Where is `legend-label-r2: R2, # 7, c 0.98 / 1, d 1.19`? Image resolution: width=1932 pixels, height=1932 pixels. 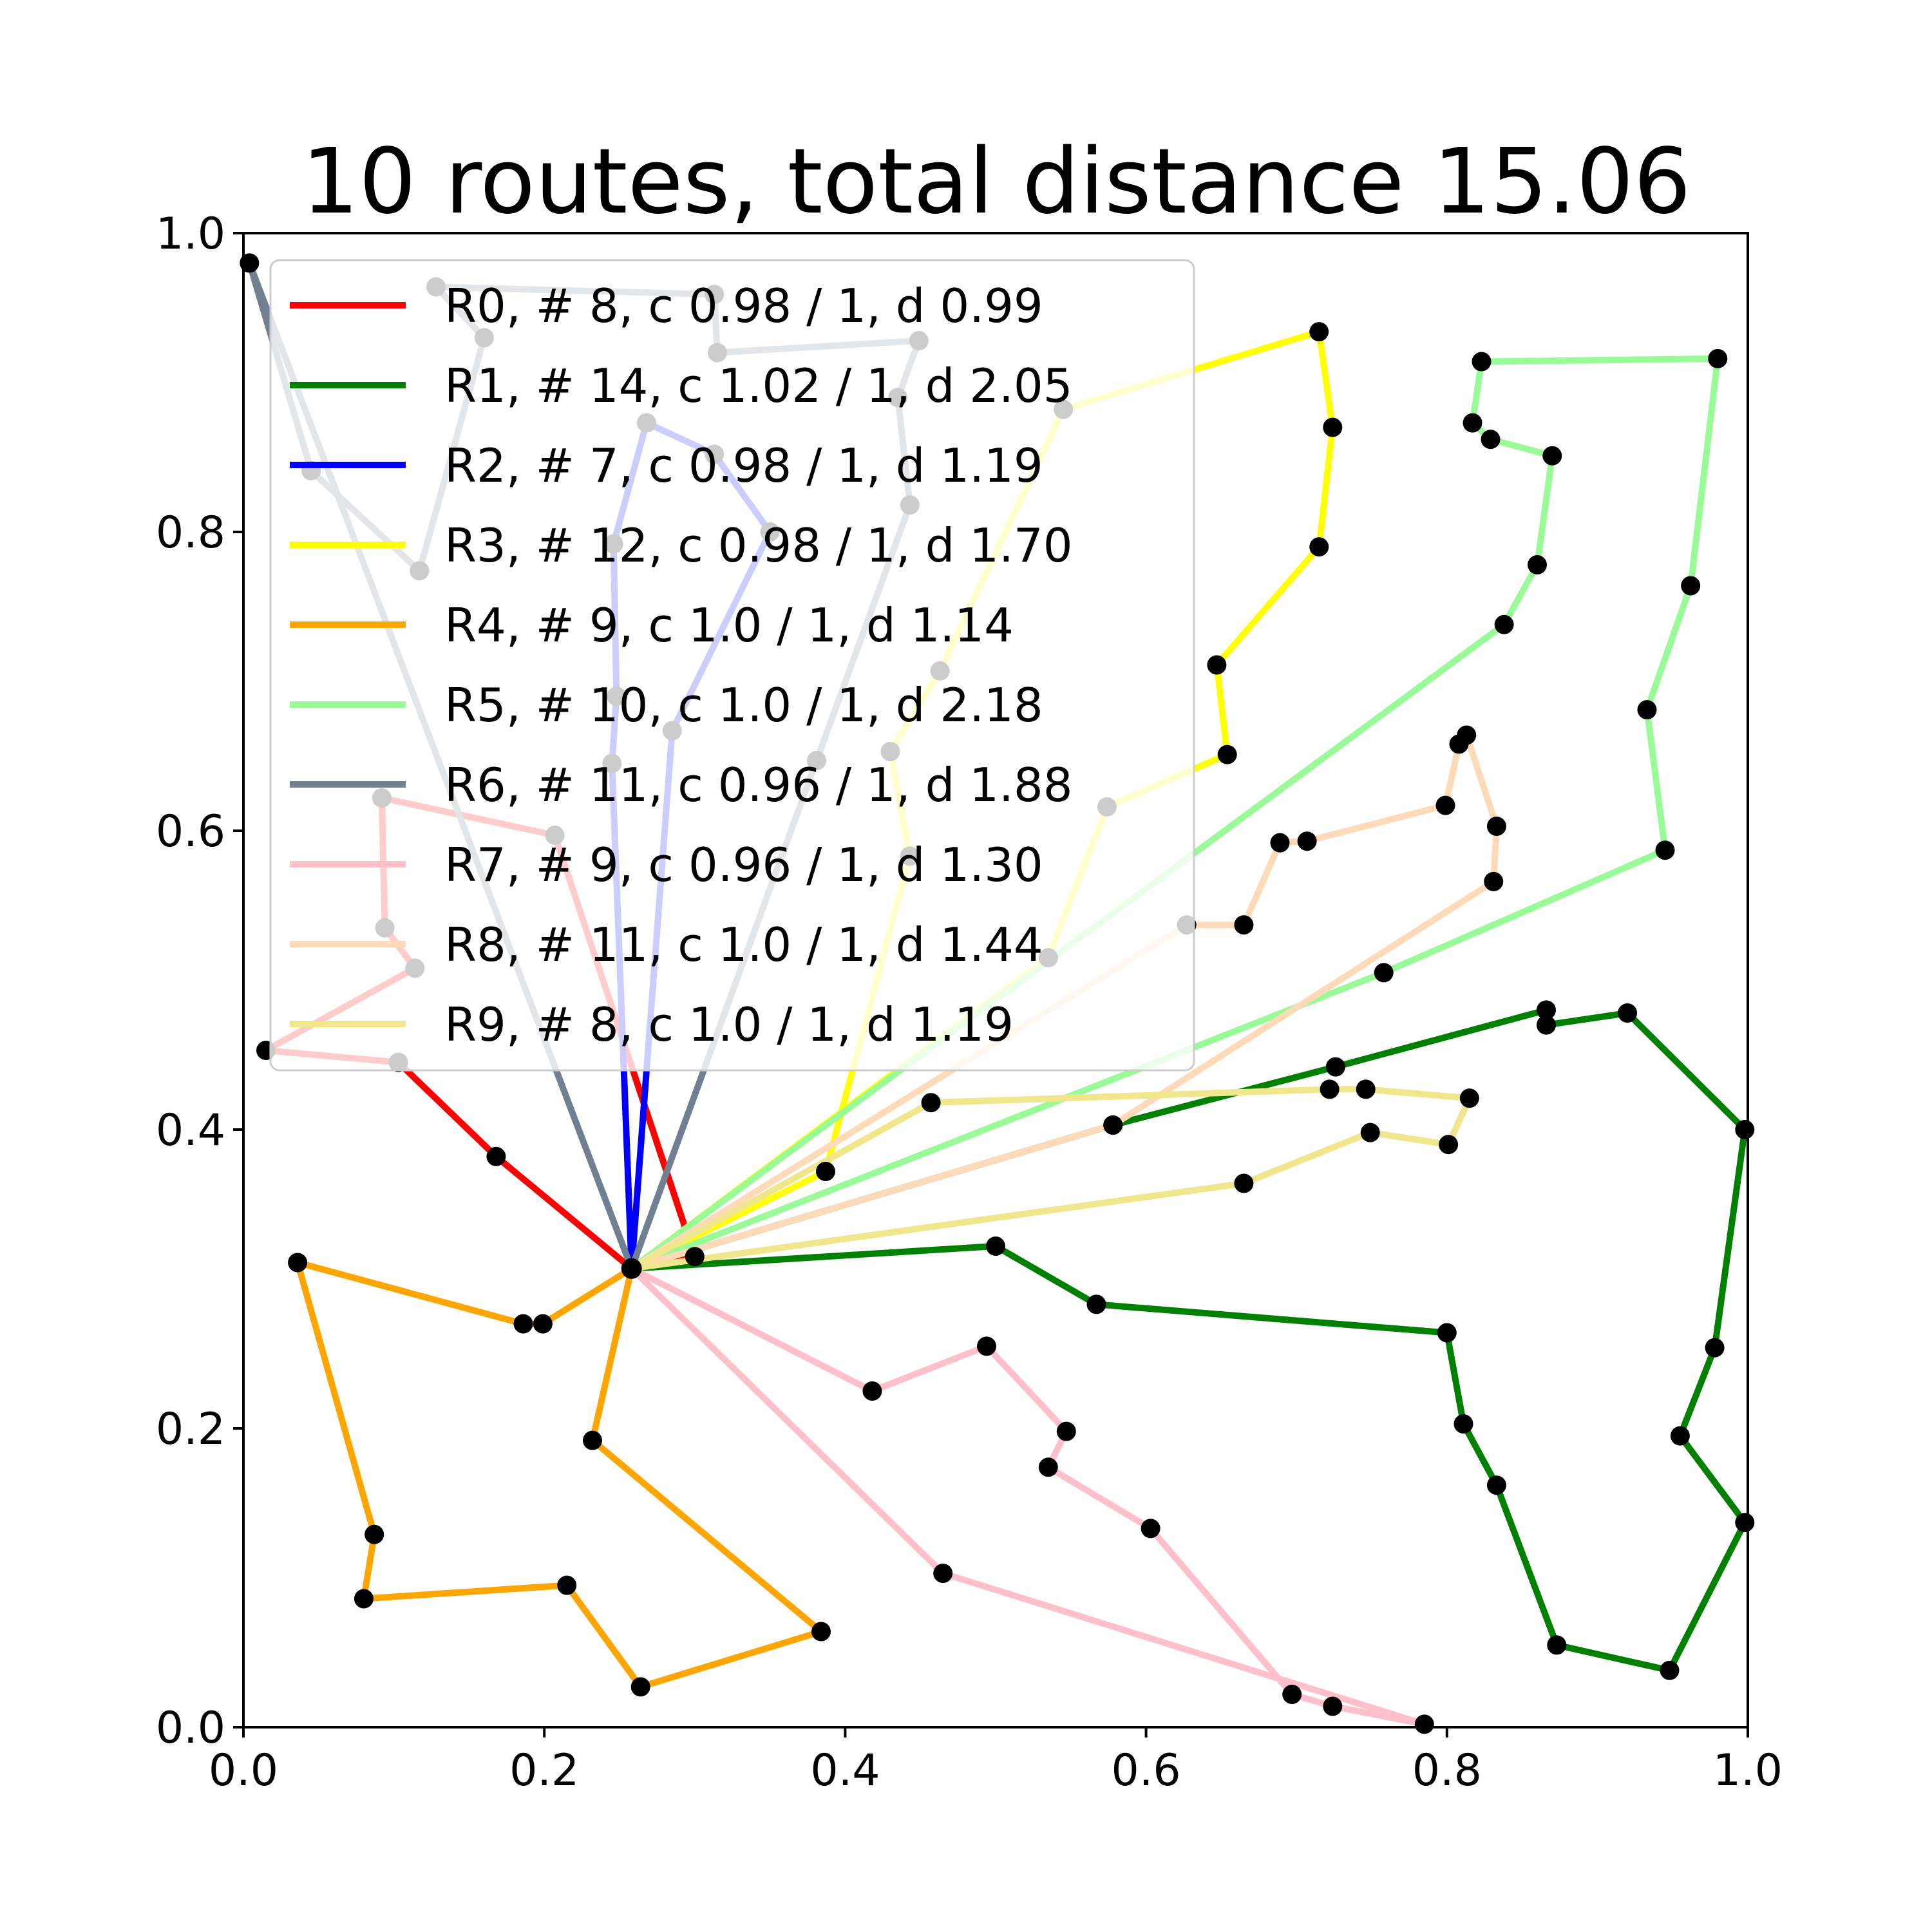
legend-label-r2: R2, # 7, c 0.98 / 1, d 1.19 is located at coordinates (744, 466).